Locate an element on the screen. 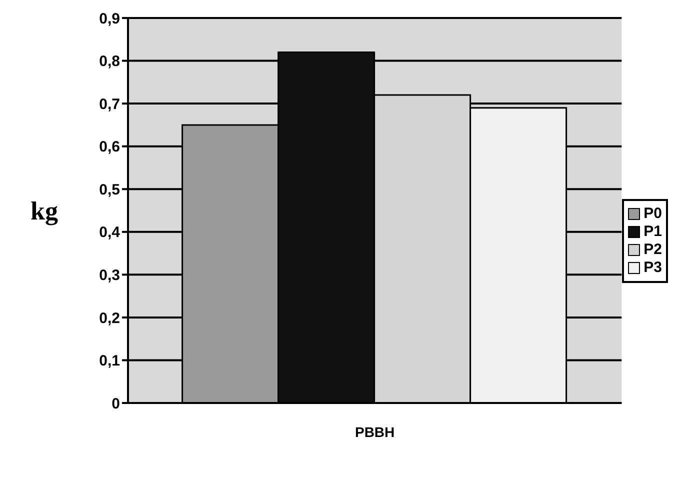 The height and width of the screenshot is (479, 690). y-tick-label: 0 is located at coordinates (116, 403).